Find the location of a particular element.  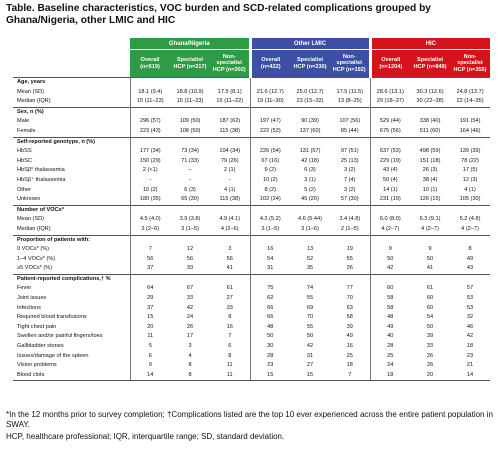

data-cell: 191 (54) is located at coordinates (470, 121).